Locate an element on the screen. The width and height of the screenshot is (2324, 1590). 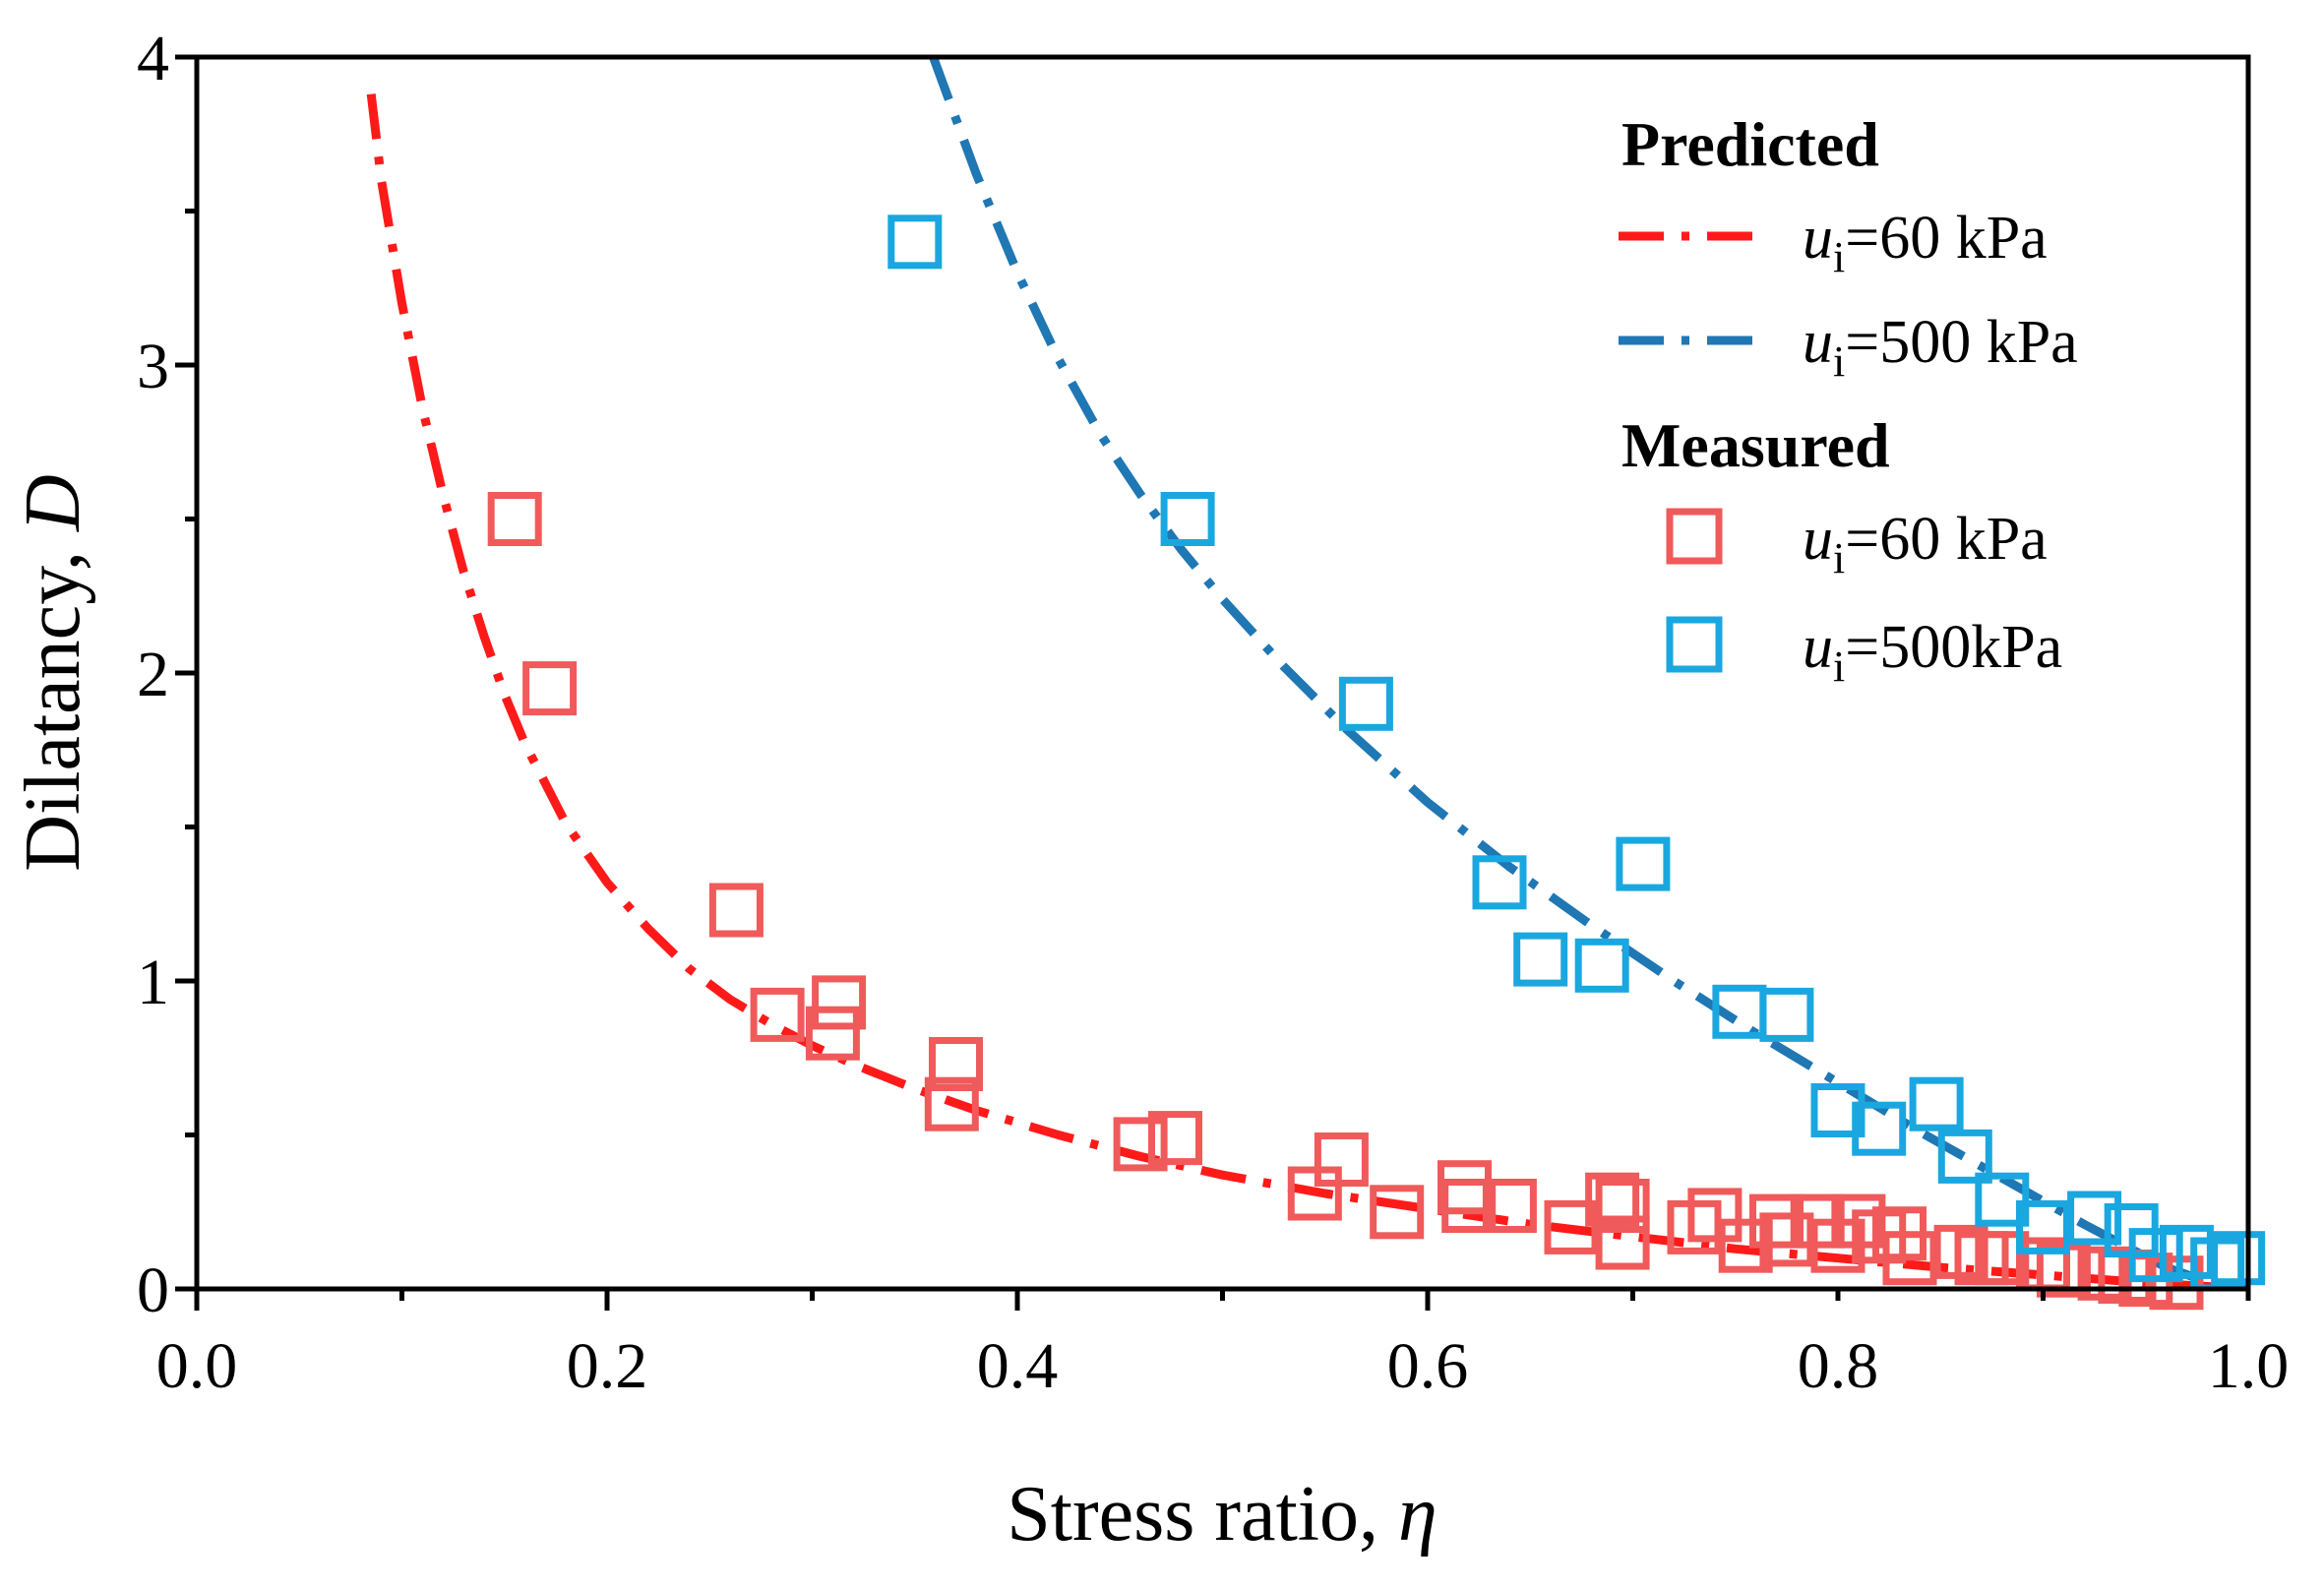
legend-title-predicted: Predicted is located at coordinates (1750, 144).